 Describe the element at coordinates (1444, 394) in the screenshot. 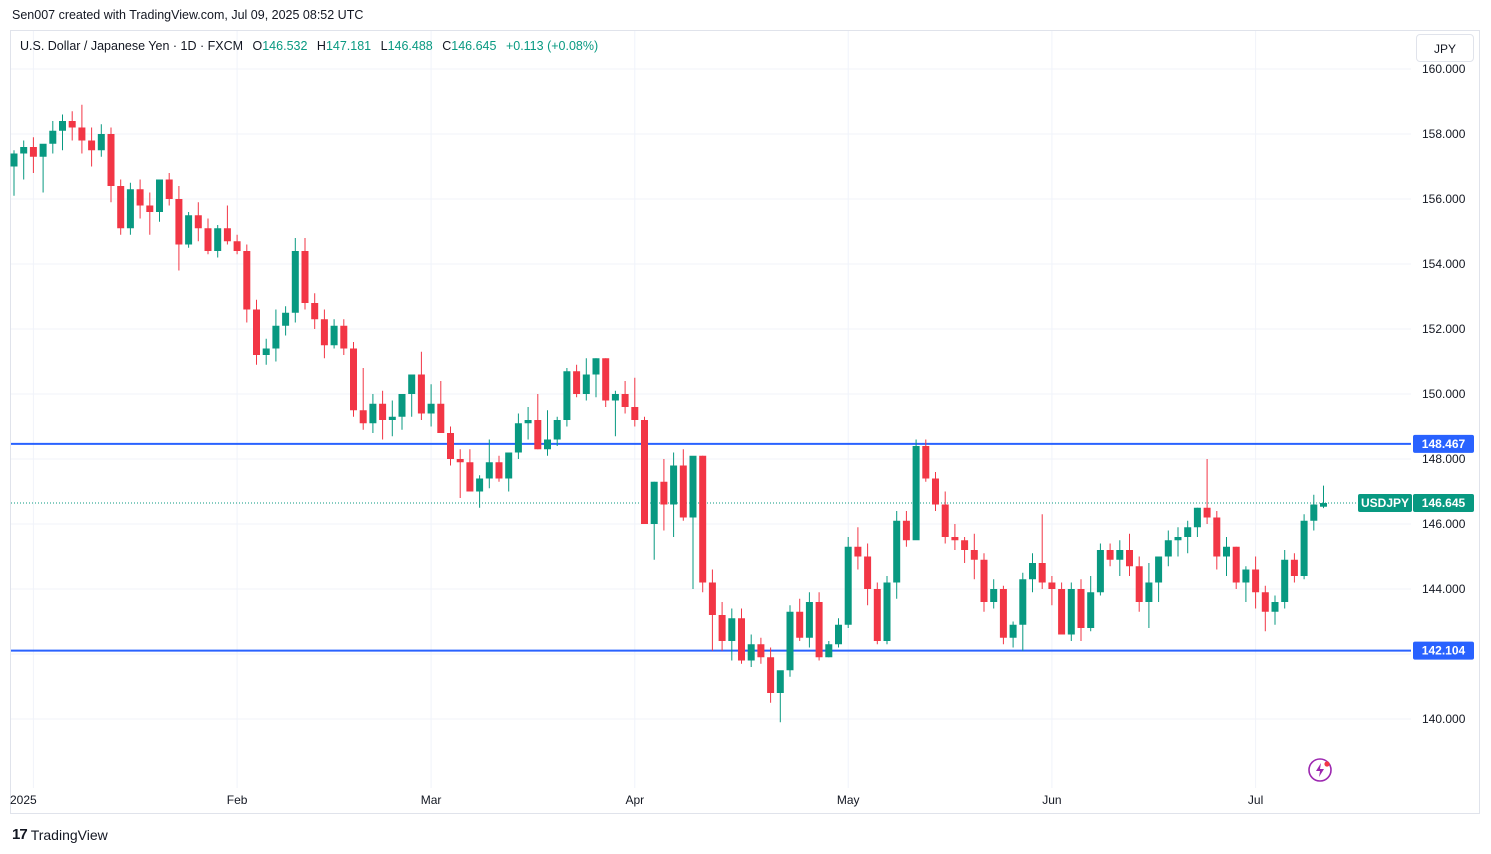

I see `y-tick-label: 150.000` at that location.